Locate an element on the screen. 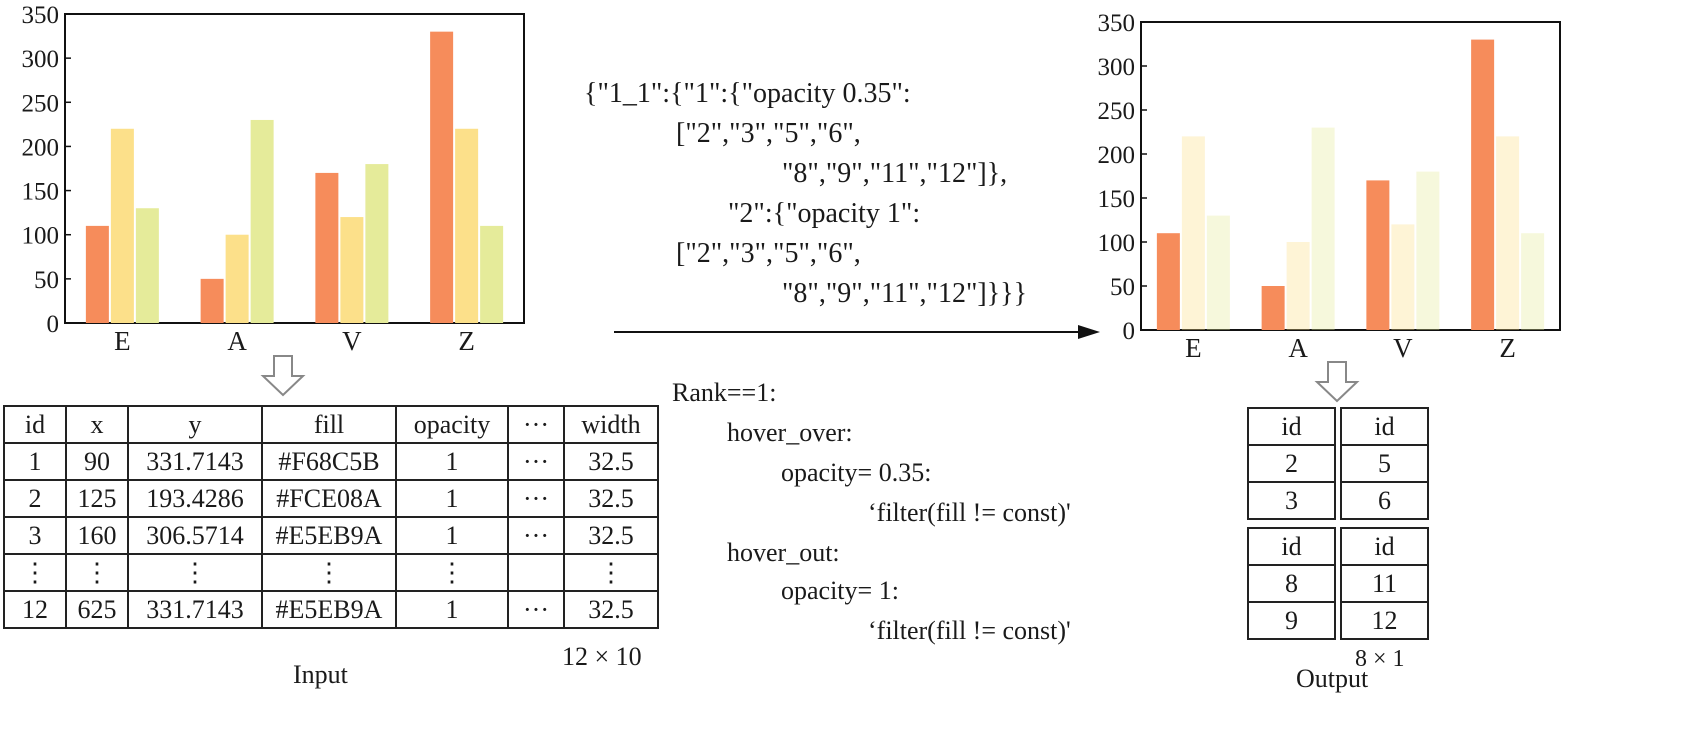 The height and width of the screenshot is (746, 1684). input-bar-chart: 0 50 100 150 200 250 300 350 E A V Z is located at coordinates (273, 179).